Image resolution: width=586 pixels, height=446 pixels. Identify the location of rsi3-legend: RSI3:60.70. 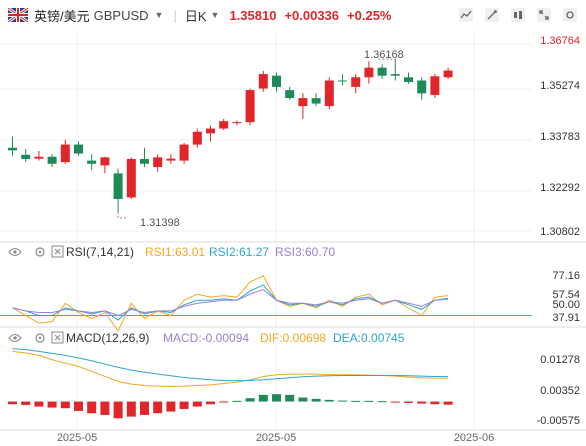
(305, 252).